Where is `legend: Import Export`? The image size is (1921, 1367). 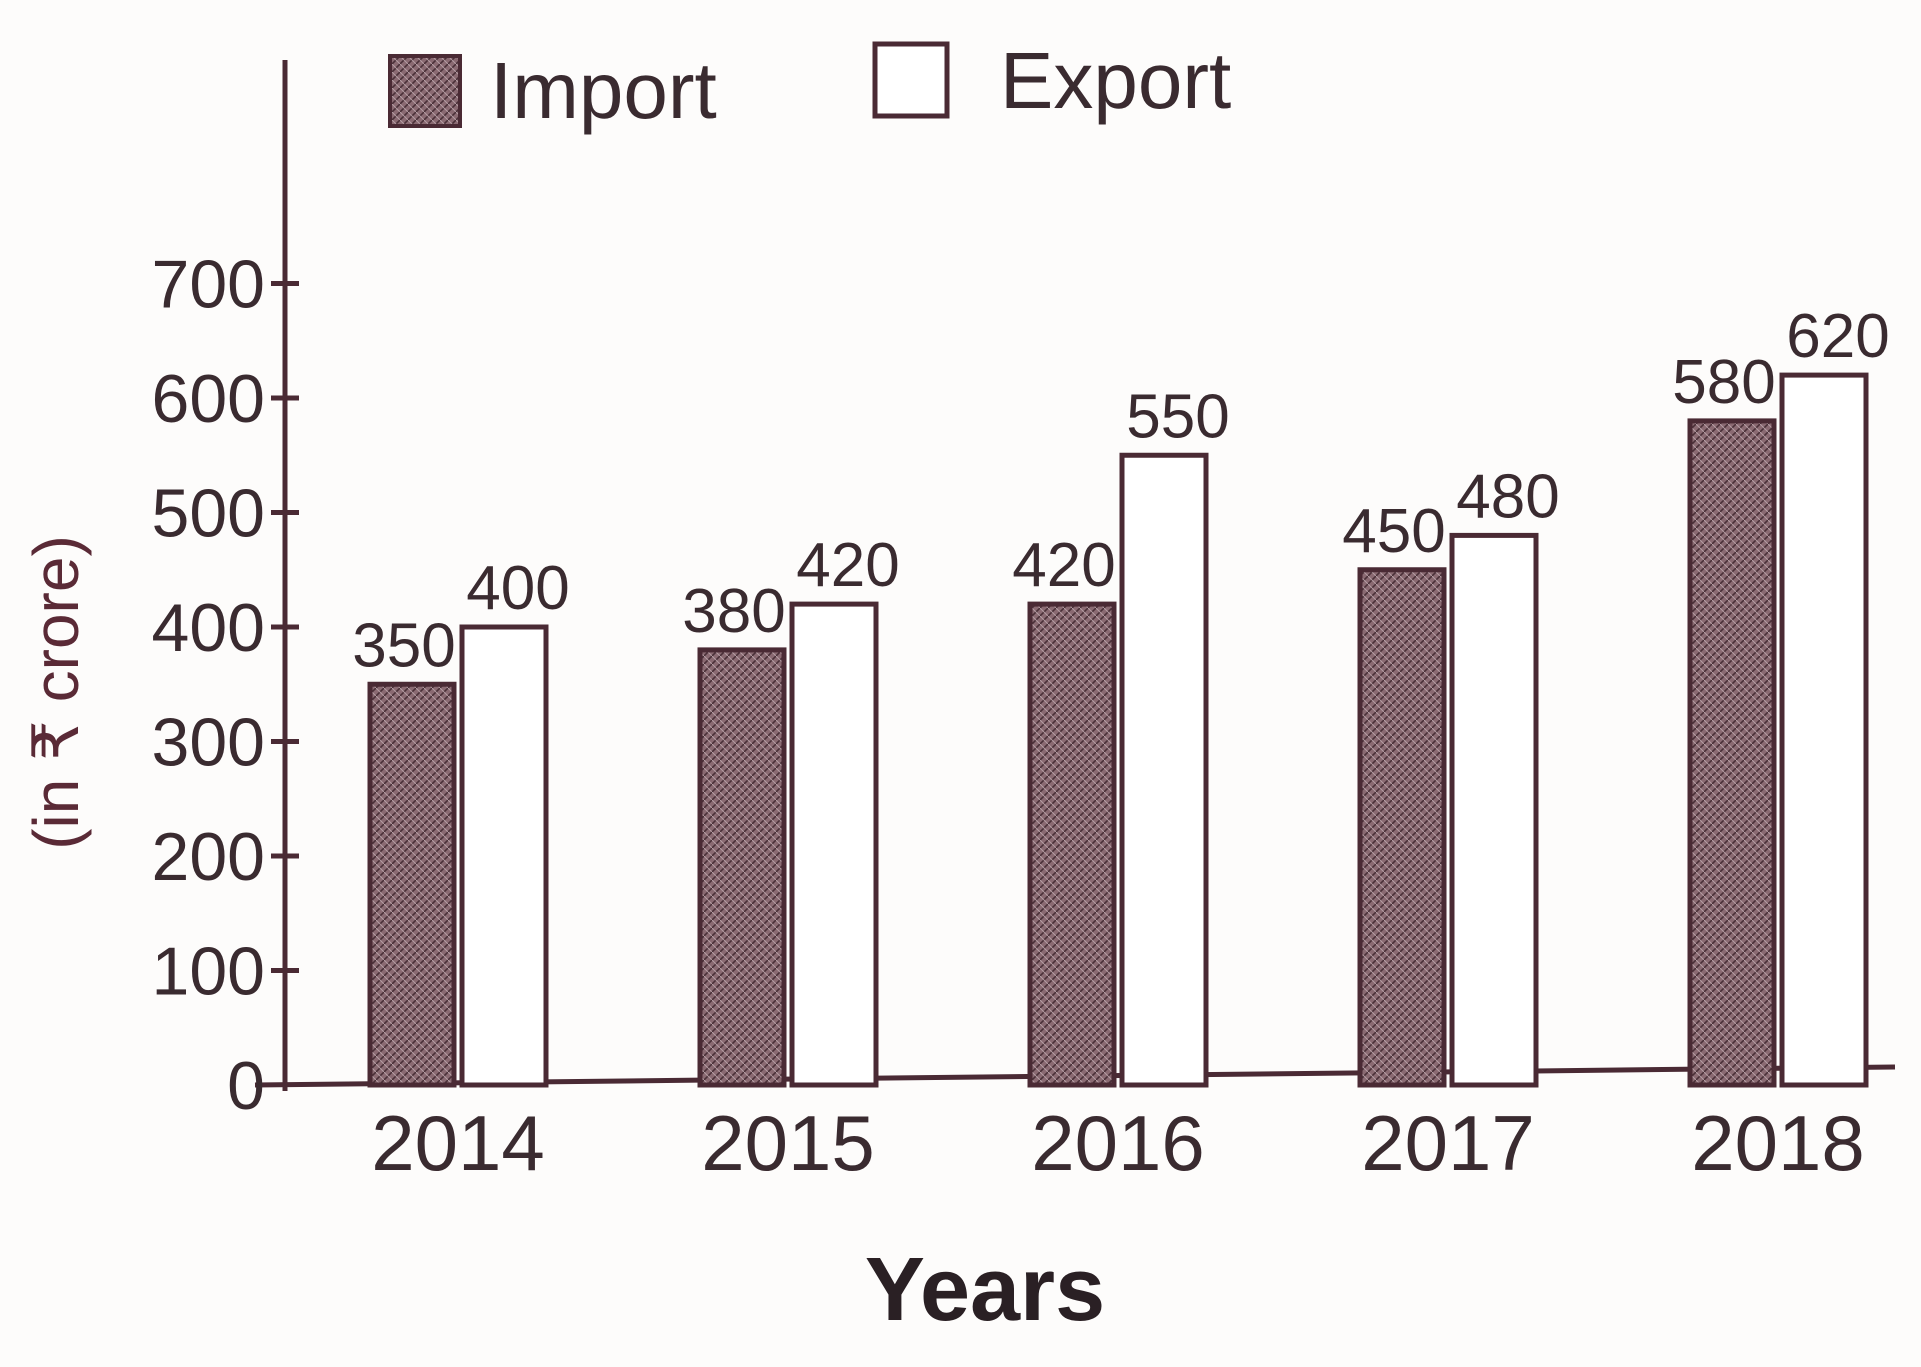
legend: Import Export is located at coordinates (809, 85).